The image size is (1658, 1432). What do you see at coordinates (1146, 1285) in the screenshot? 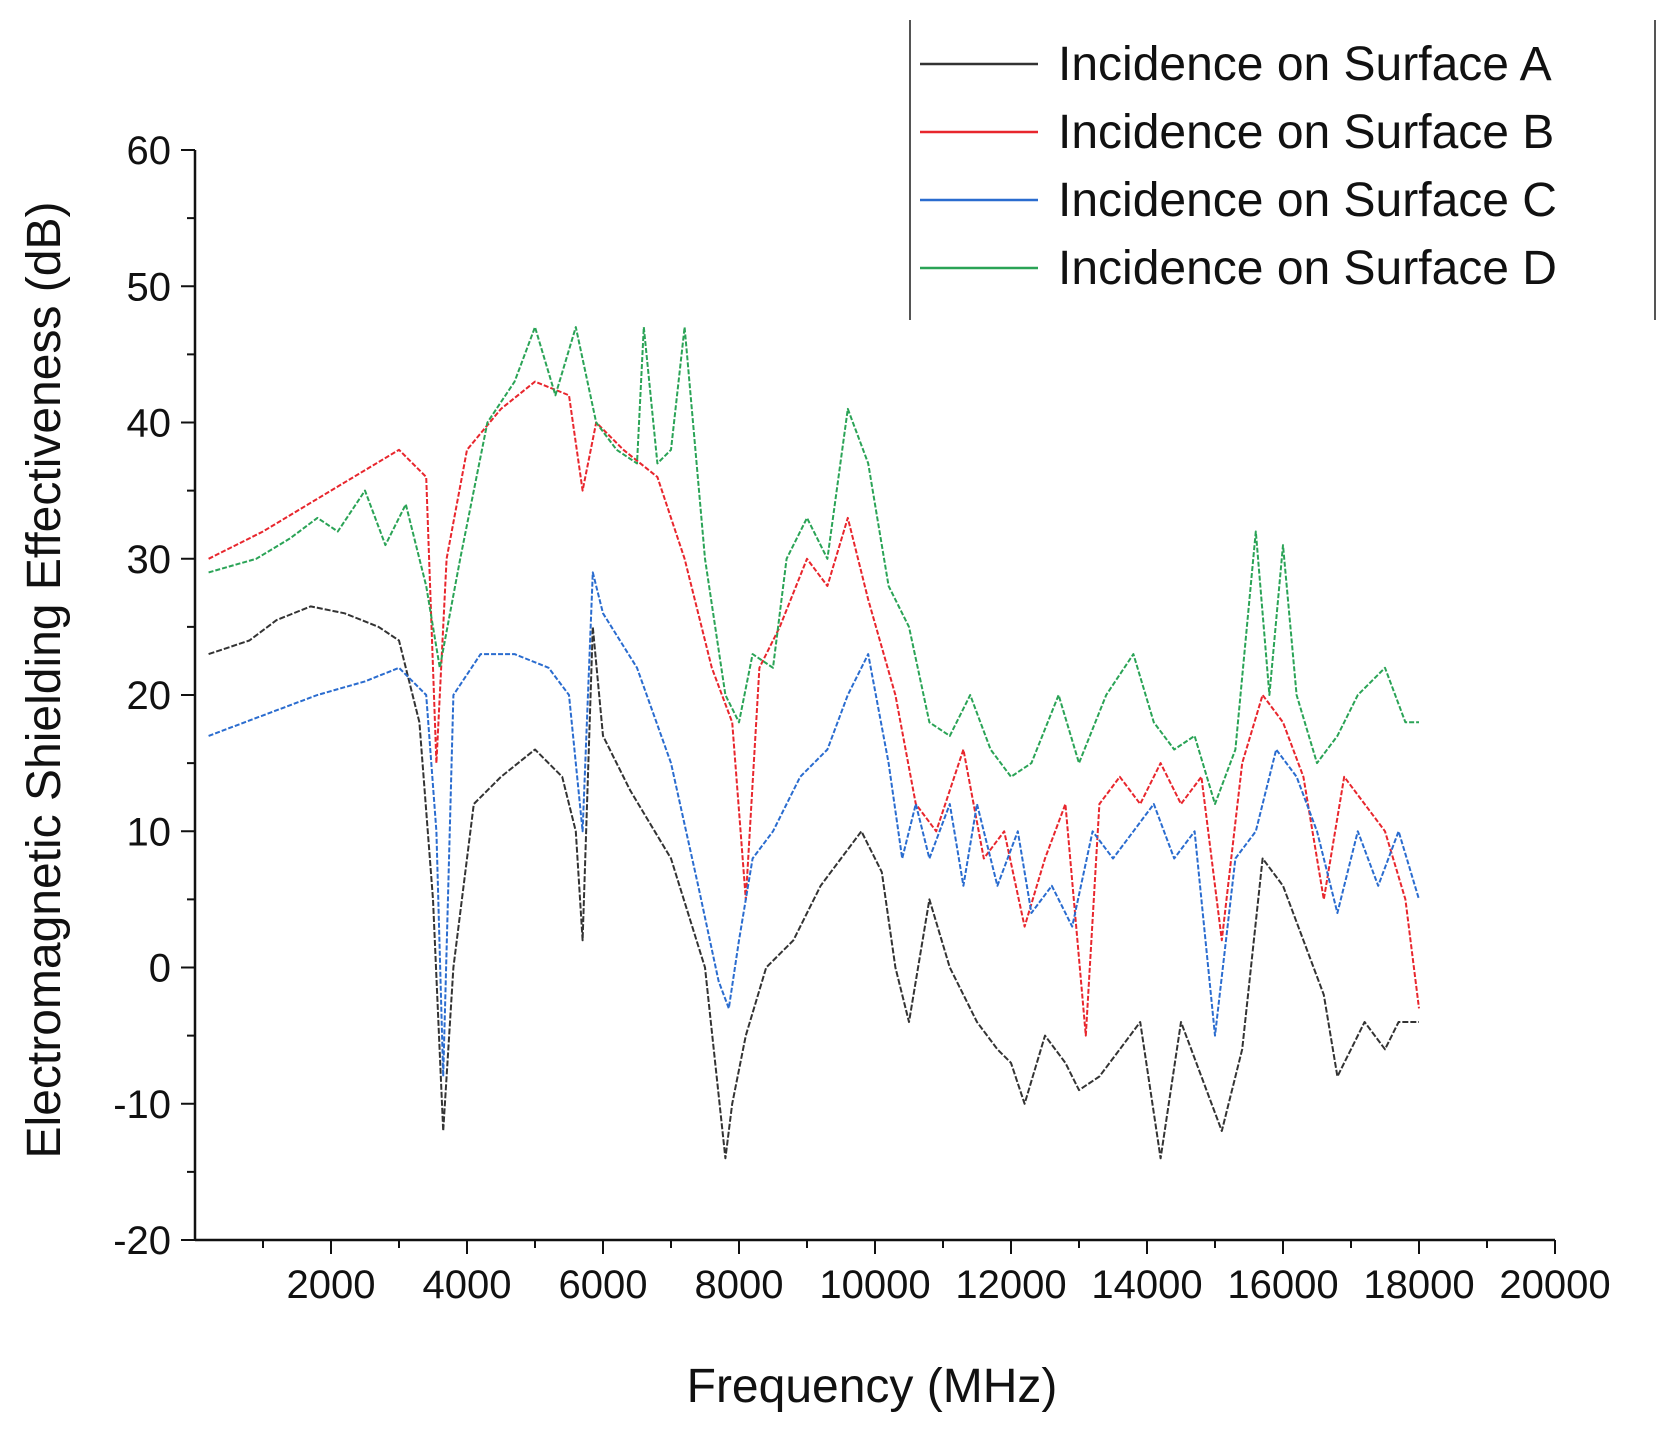
I see `x-tick-label: 14000` at bounding box center [1146, 1285].